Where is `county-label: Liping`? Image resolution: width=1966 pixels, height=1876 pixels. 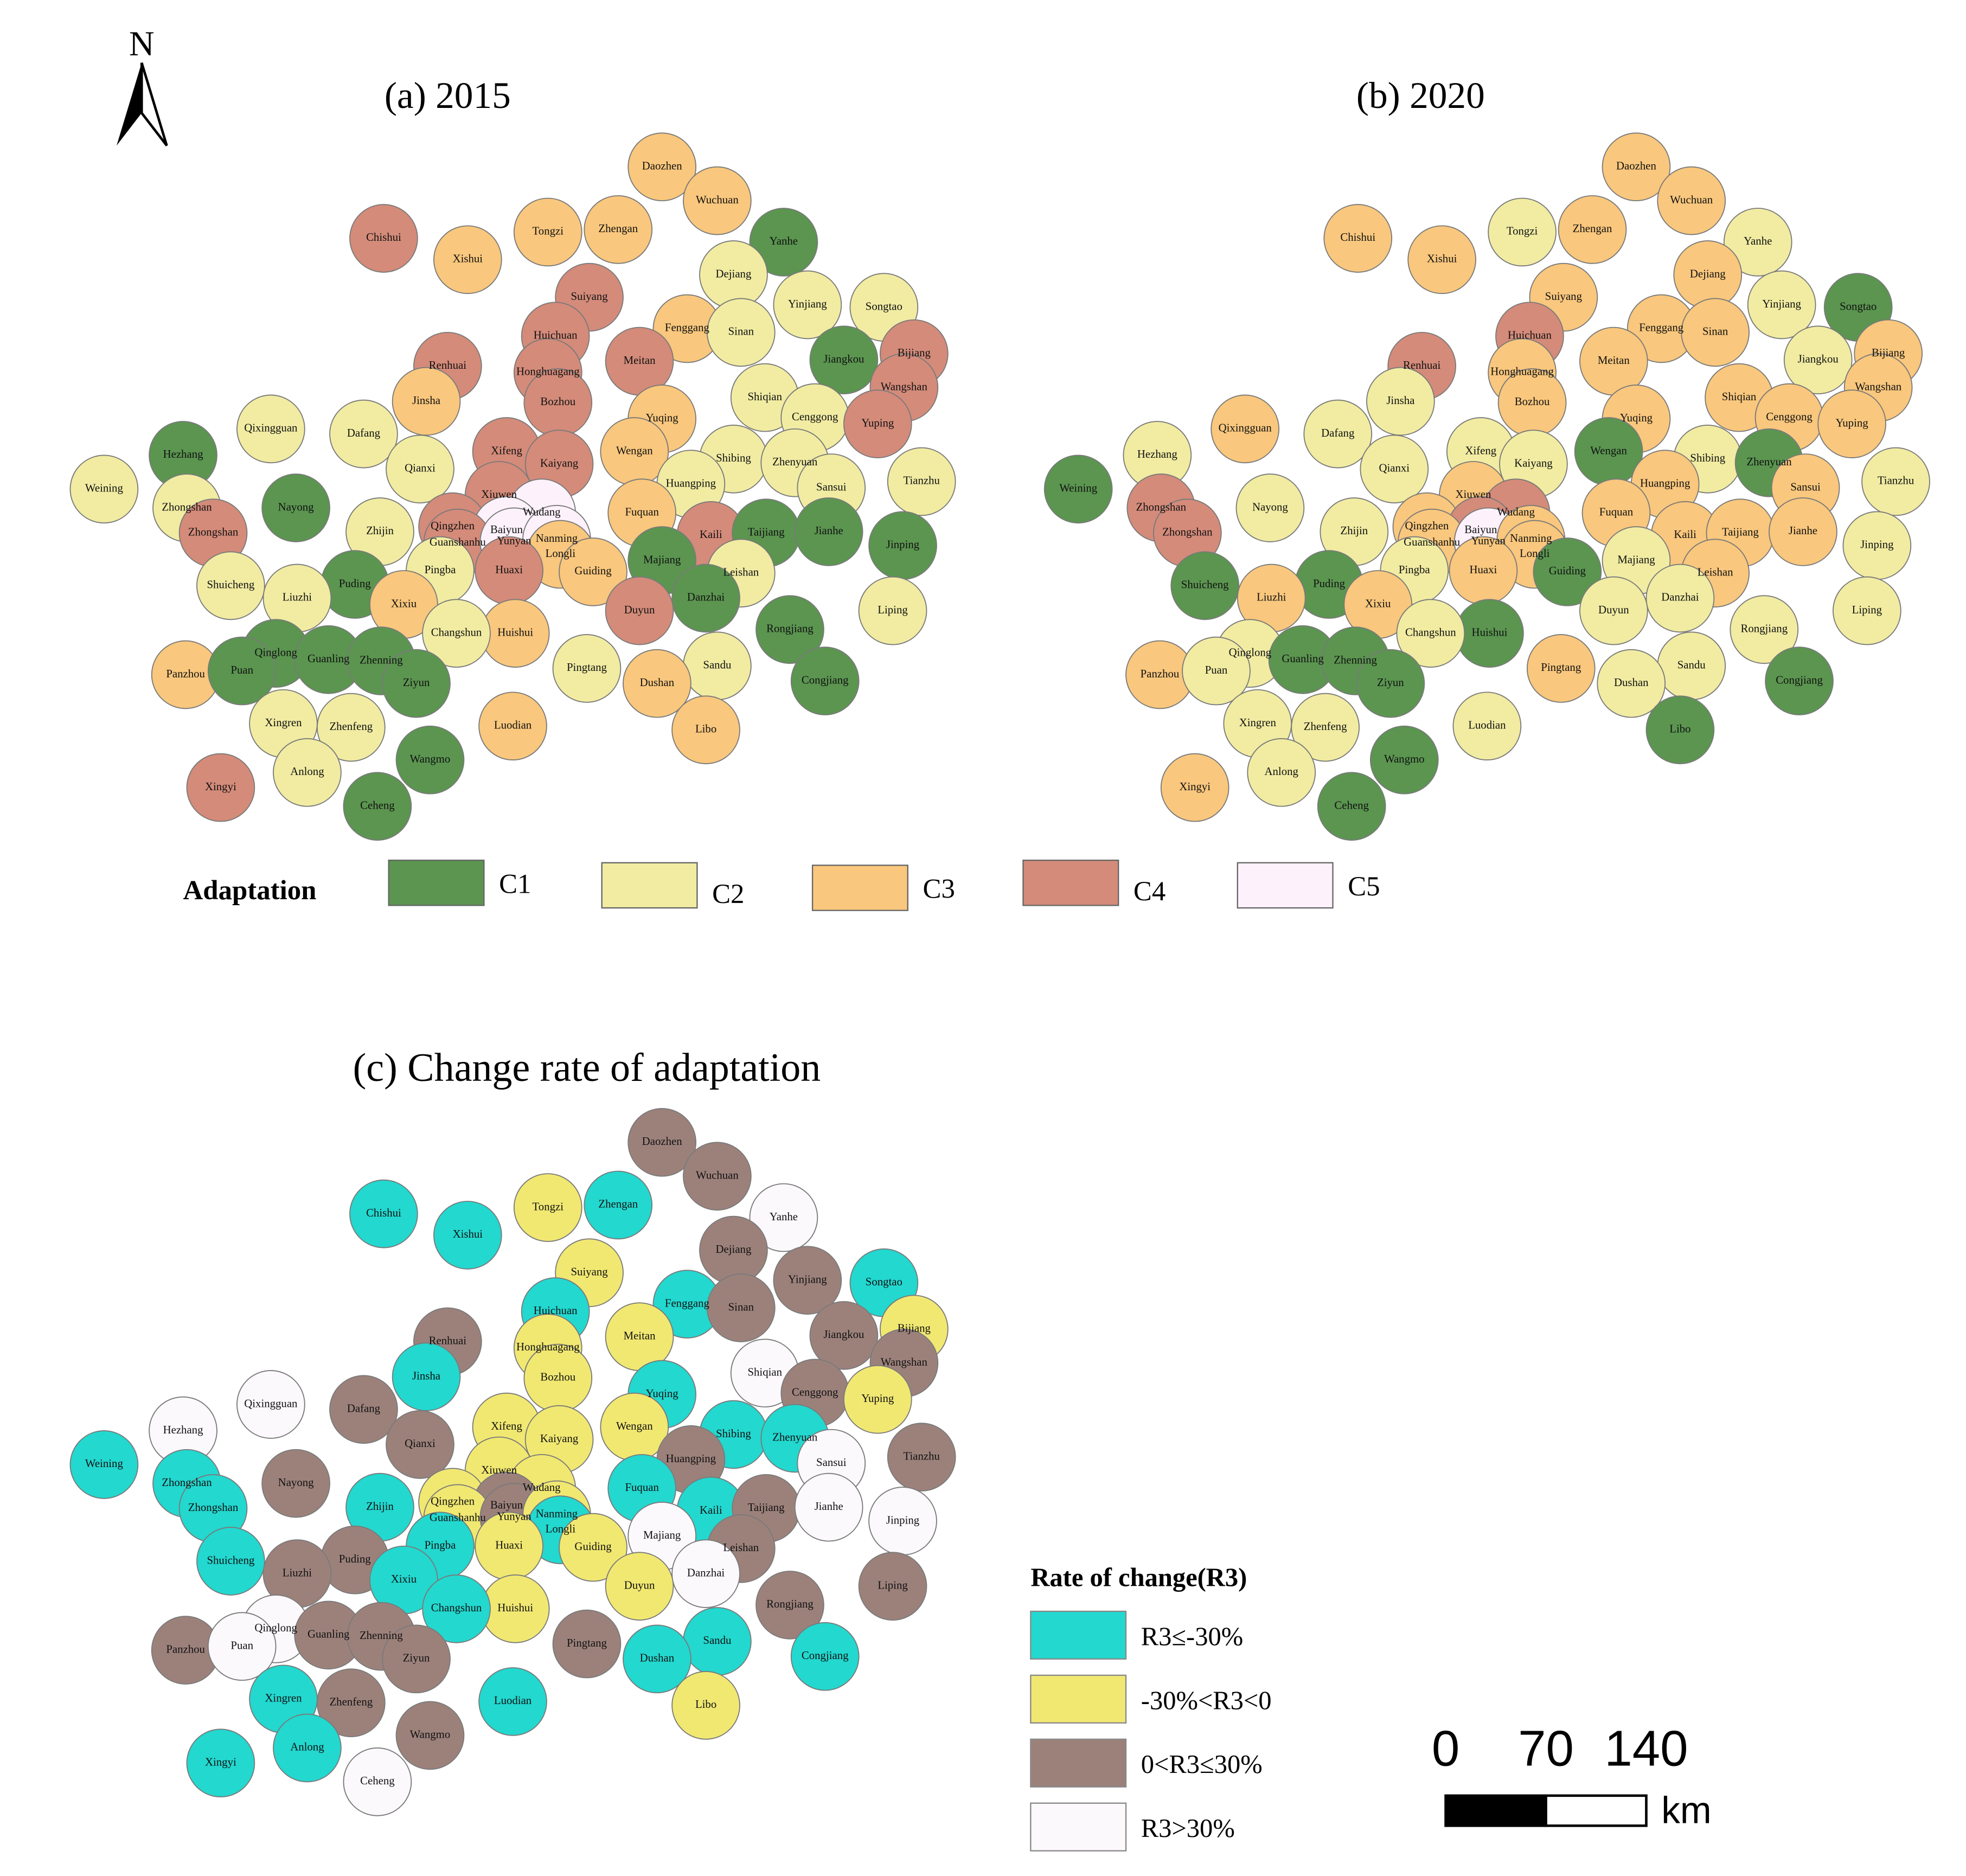 county-label: Liping is located at coordinates (893, 610).